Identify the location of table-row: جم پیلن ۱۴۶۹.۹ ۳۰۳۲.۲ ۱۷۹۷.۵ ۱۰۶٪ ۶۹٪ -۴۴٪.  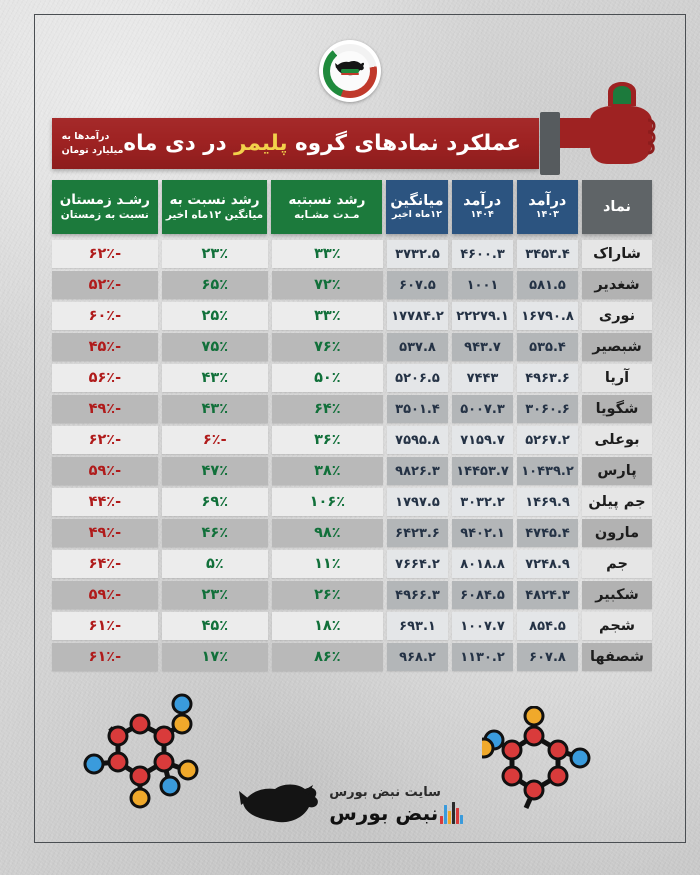
(351, 502).